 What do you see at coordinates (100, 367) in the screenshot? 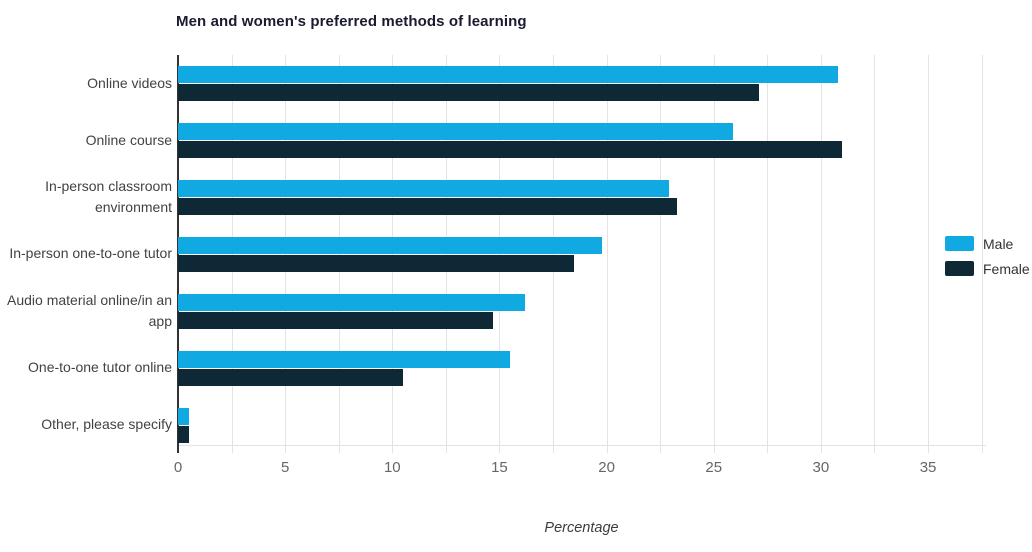
I see `y-category-label: One-to-one tutor online` at bounding box center [100, 367].